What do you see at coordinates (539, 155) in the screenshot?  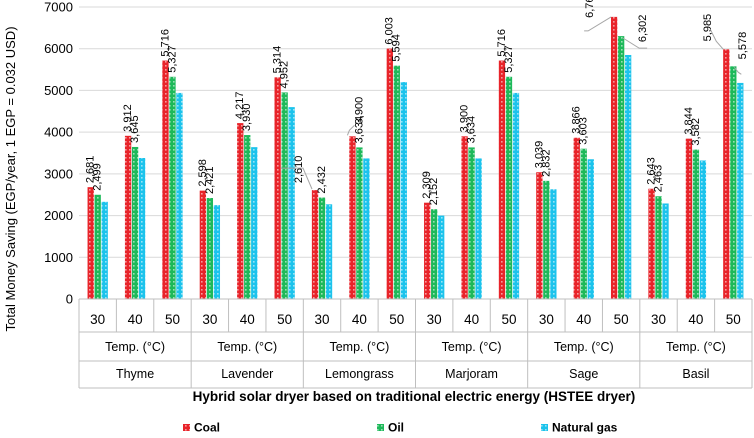 I see `data-label-coal: 3,039` at bounding box center [539, 155].